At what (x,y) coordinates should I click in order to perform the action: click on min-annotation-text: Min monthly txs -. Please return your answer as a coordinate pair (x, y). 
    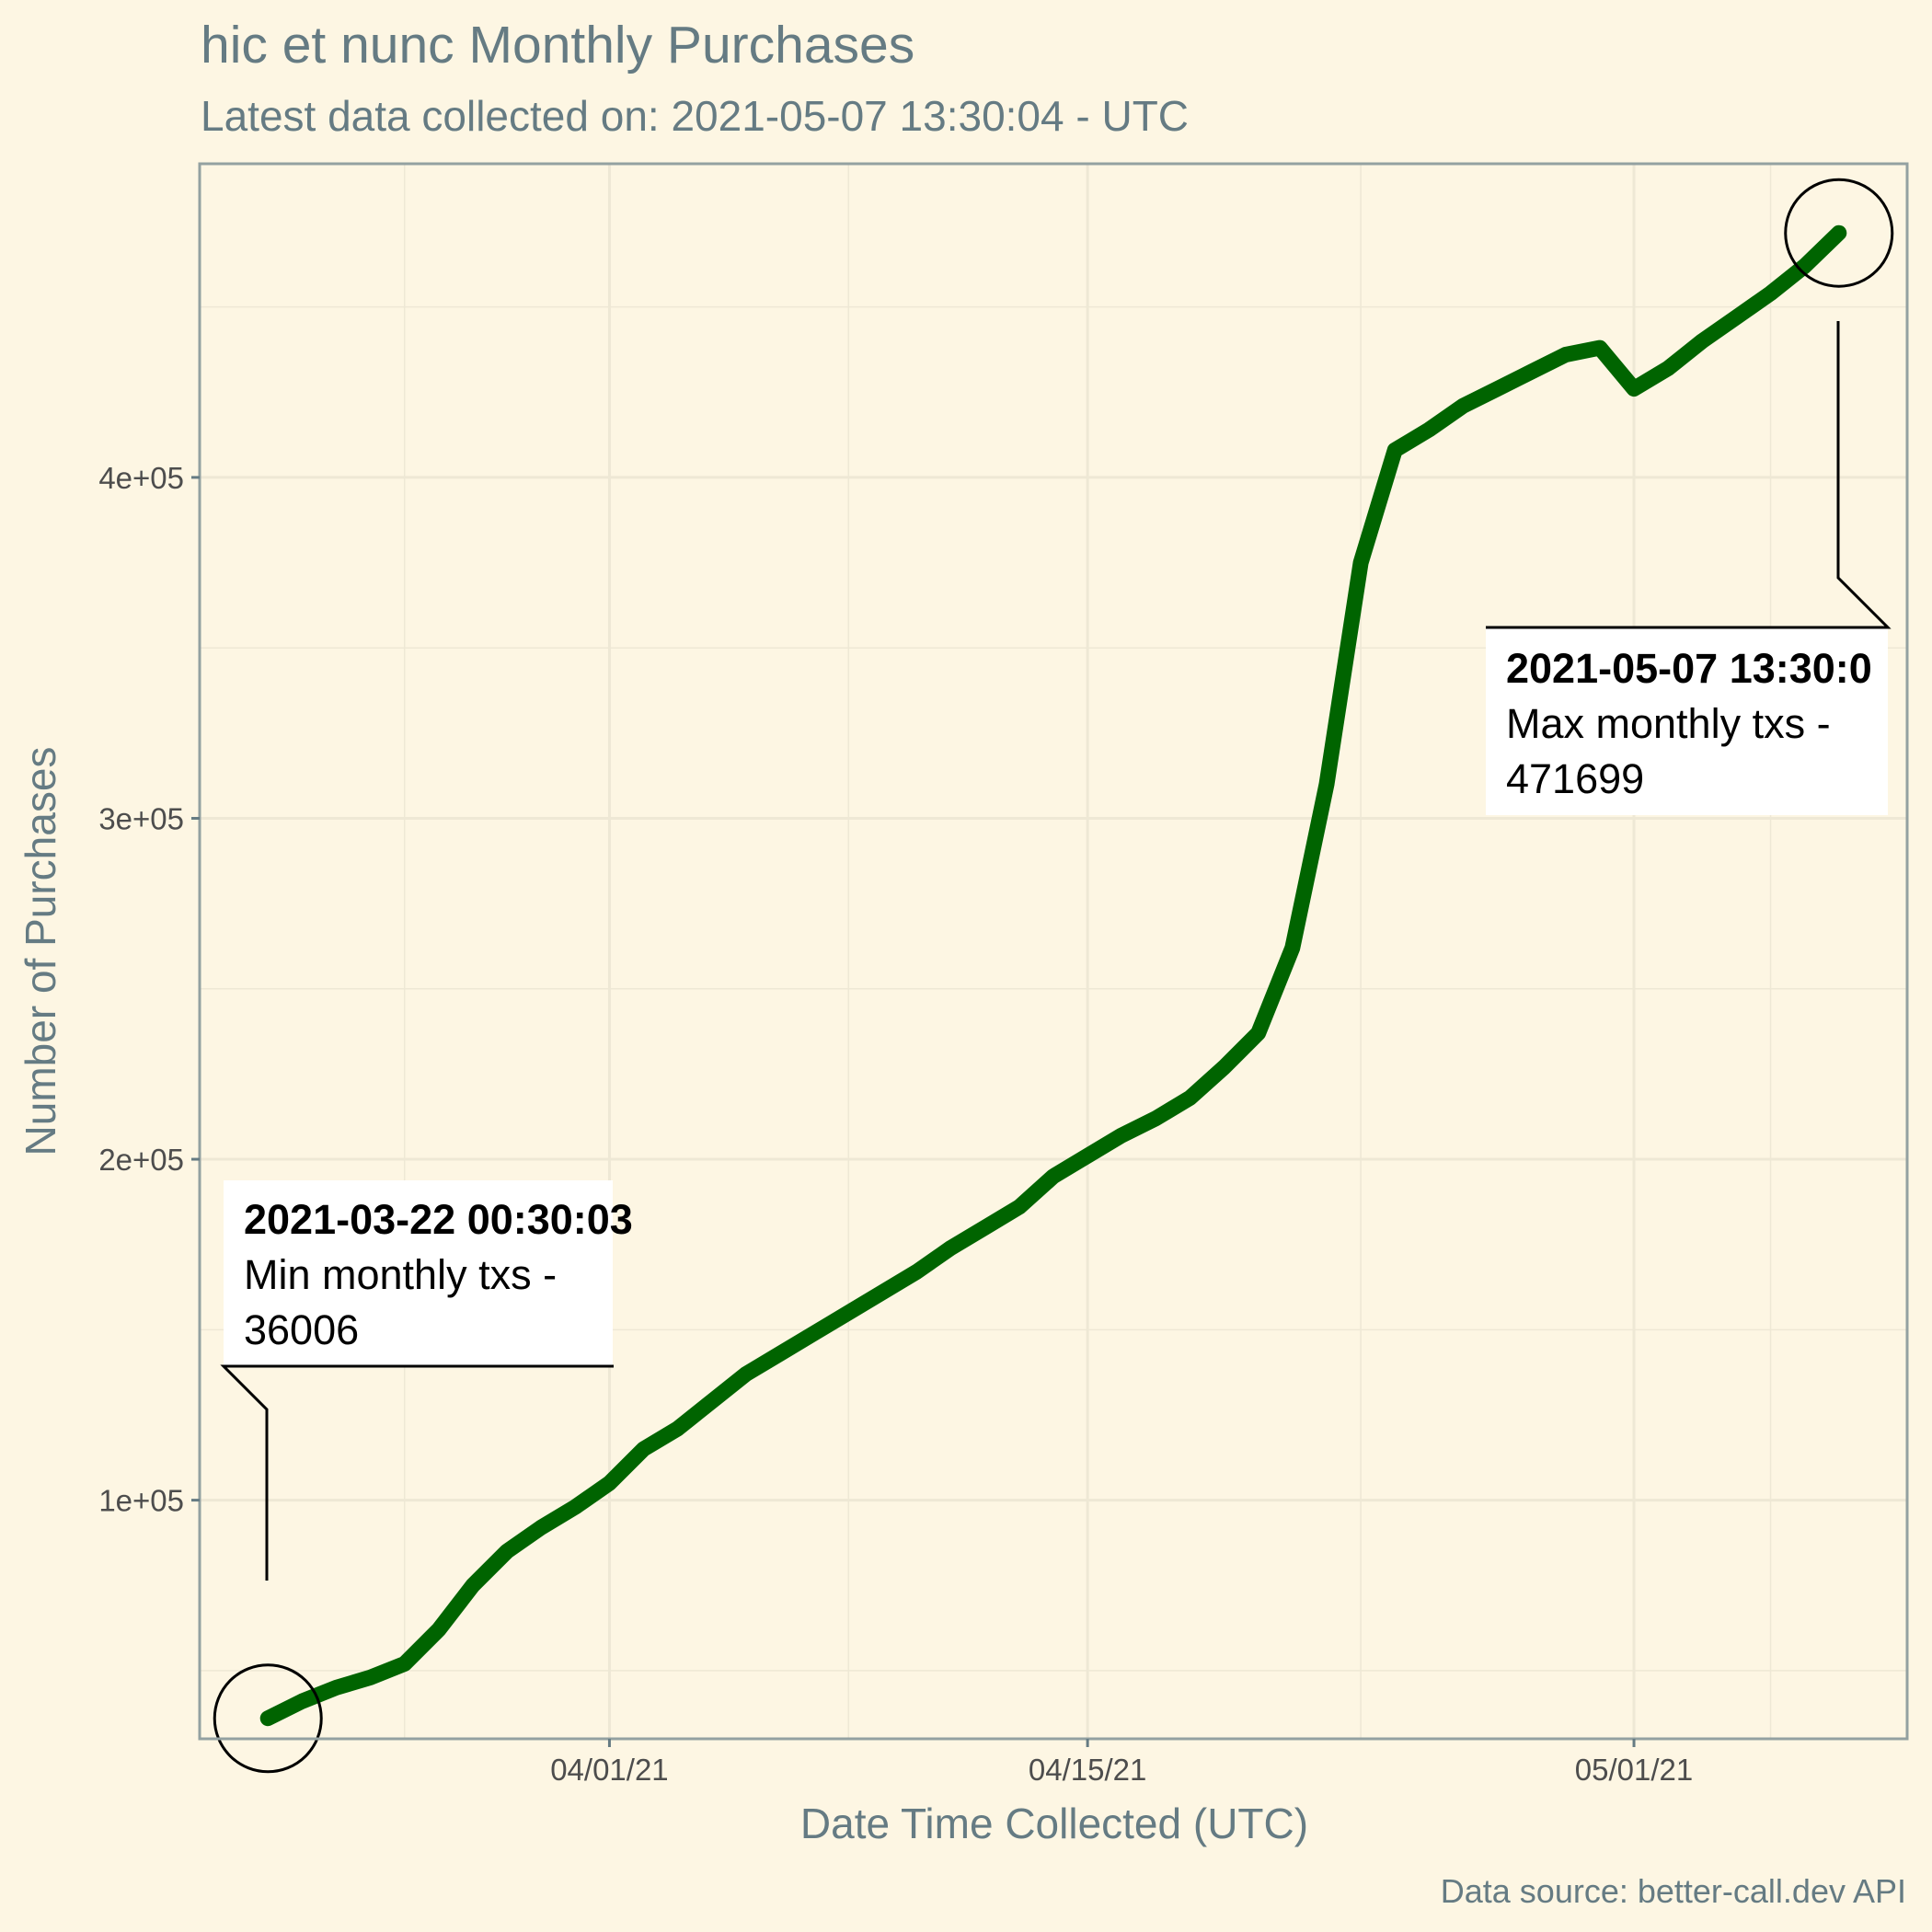
    Looking at the image, I should click on (400, 1274).